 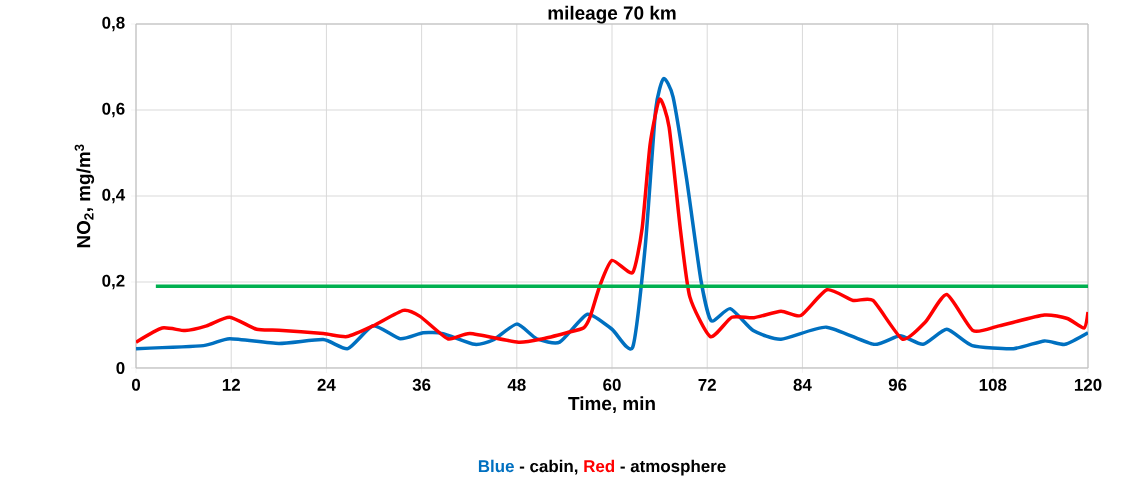 What do you see at coordinates (120, 367) in the screenshot?
I see `y-tick-label: 0` at bounding box center [120, 367].